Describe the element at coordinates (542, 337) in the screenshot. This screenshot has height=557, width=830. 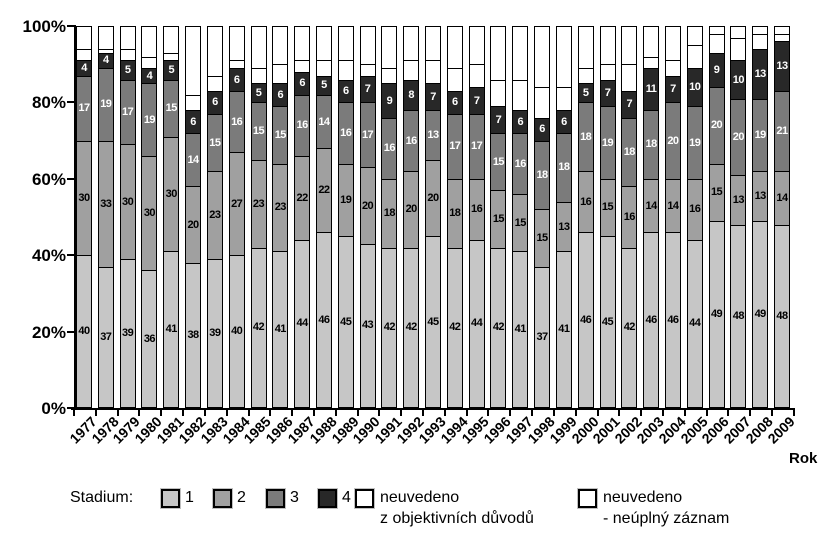
I see `segment-stadium-1-1998: 37` at that location.